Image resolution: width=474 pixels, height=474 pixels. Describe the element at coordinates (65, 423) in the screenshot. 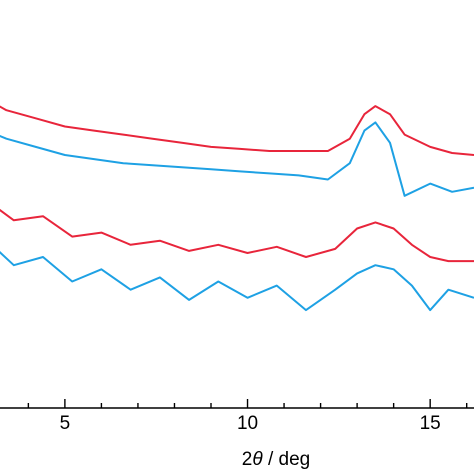

I see `x-tick-label: 5` at that location.